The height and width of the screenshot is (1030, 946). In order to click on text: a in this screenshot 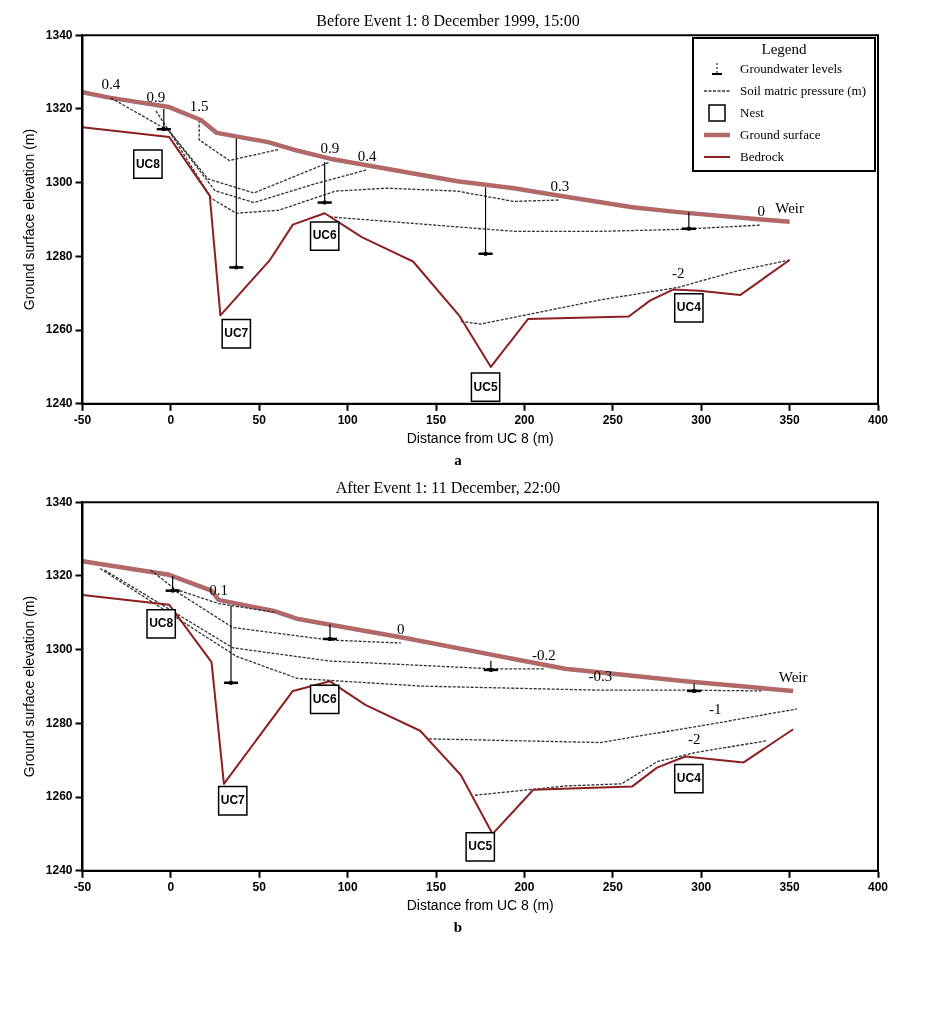, I will do `click(458, 460)`.